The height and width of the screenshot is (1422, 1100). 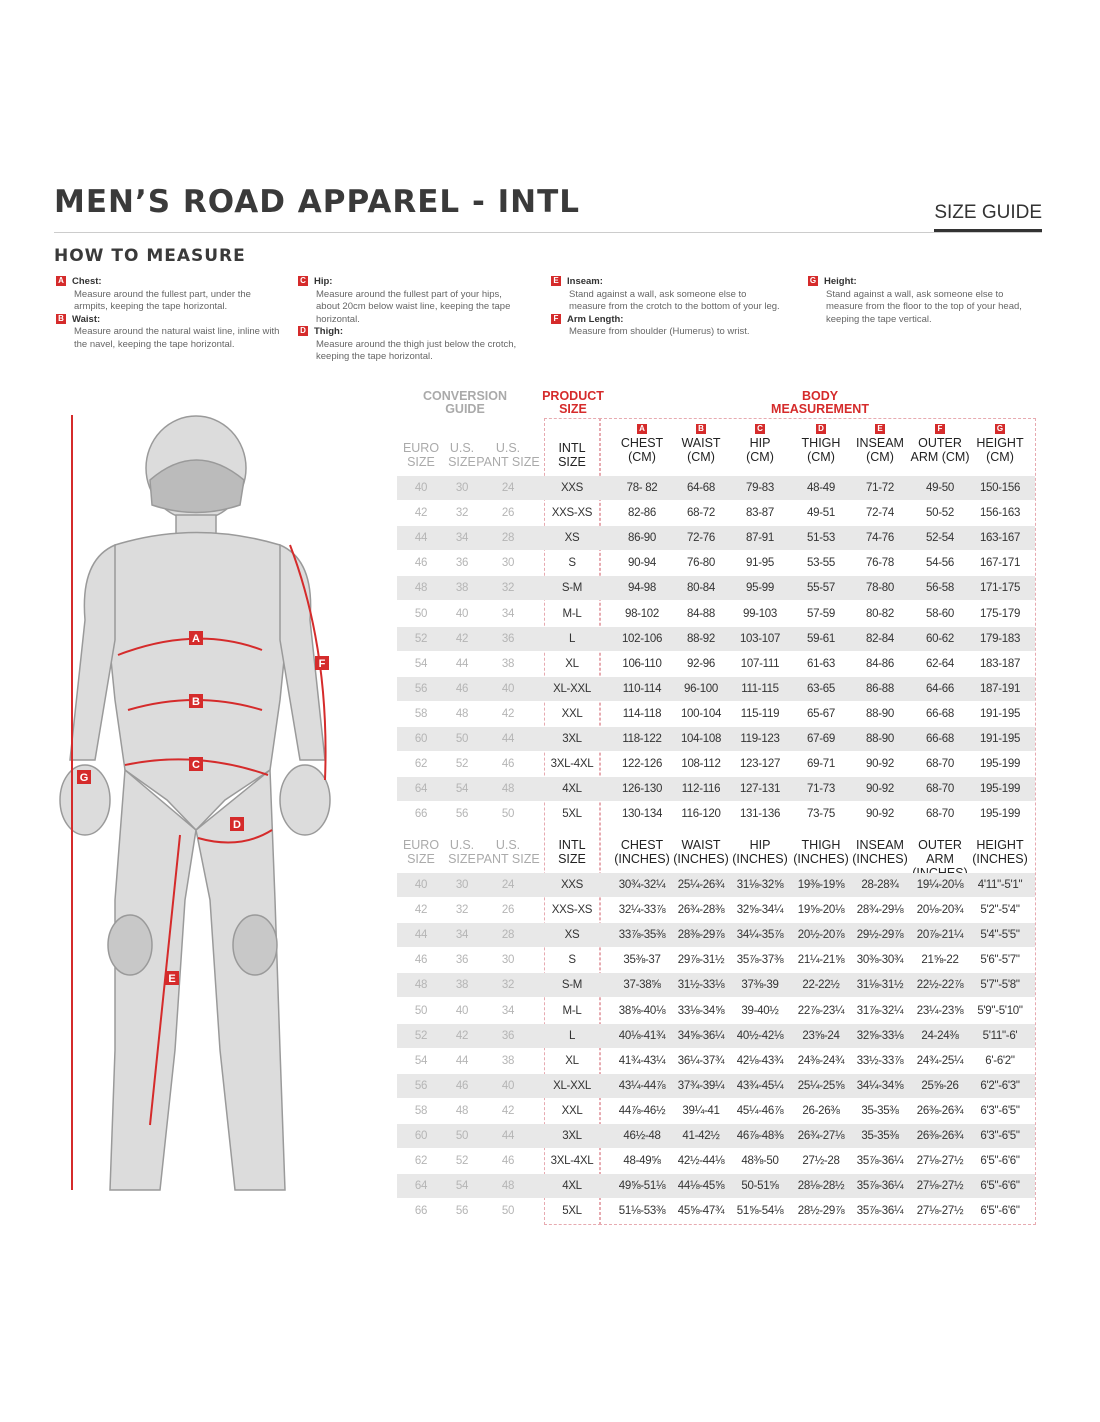 What do you see at coordinates (508, 455) in the screenshot?
I see `column-header: U.S. PANT SIZE` at bounding box center [508, 455].